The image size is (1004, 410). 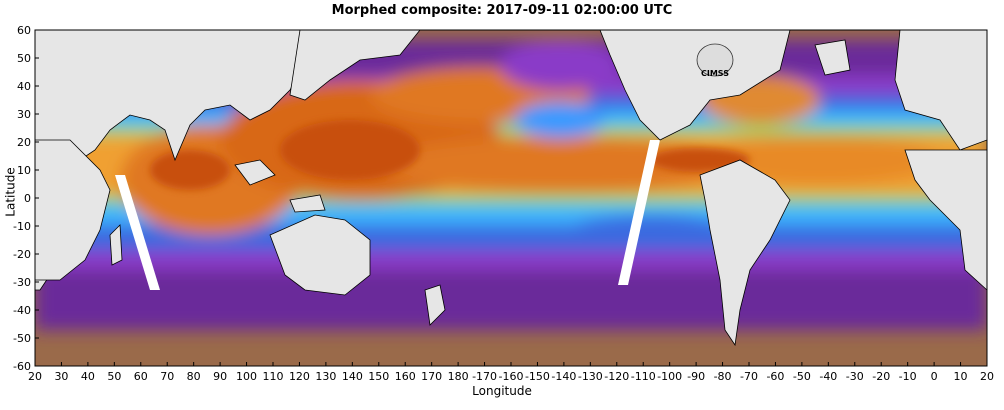 What do you see at coordinates (650, 230) in the screenshot?
I see `se-pacific-dry` at bounding box center [650, 230].